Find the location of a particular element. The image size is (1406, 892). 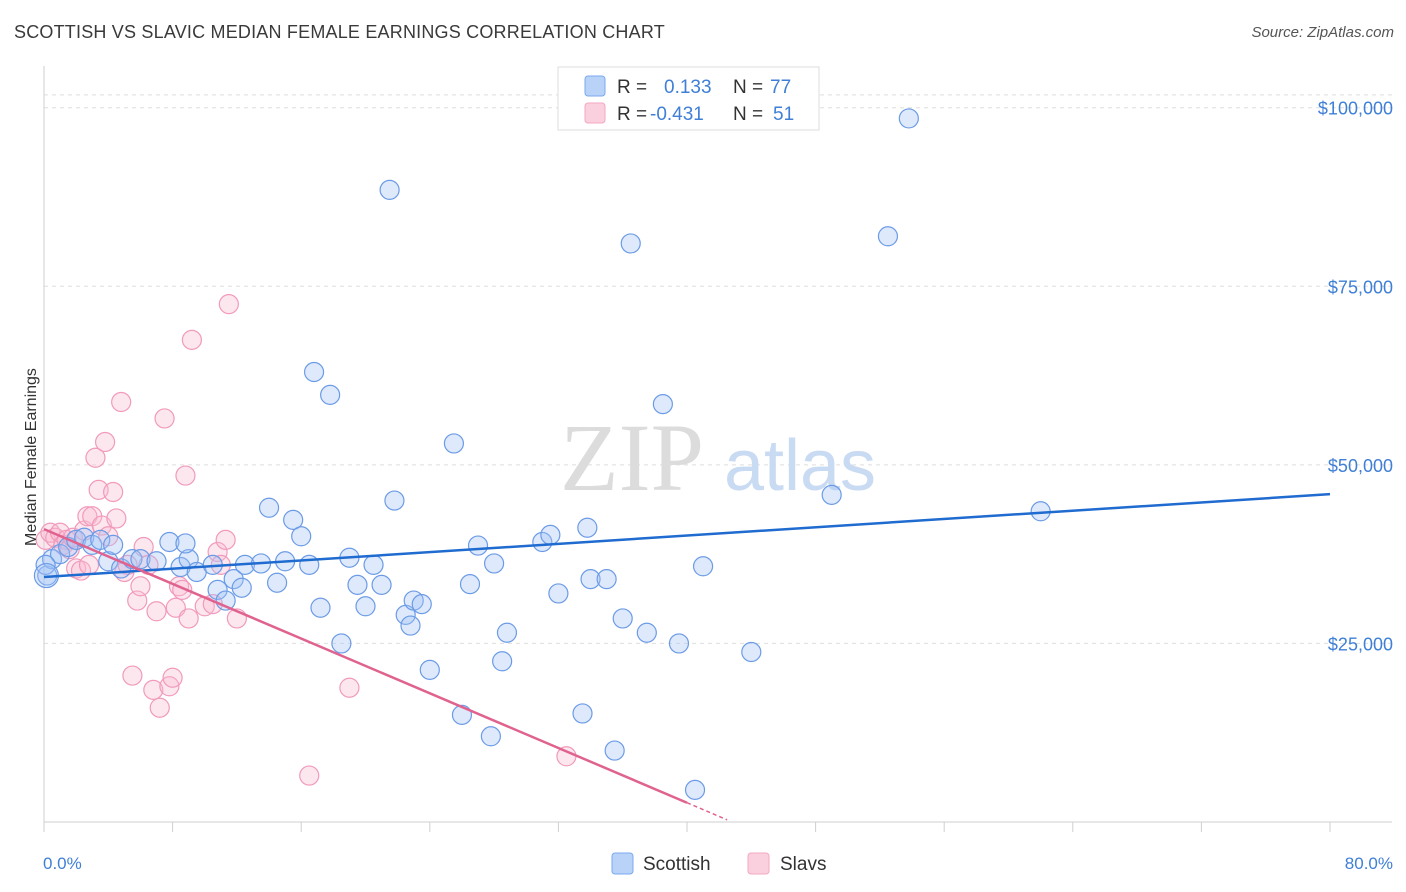

x-tick-label-min: 0.0% is located at coordinates (62, 863).